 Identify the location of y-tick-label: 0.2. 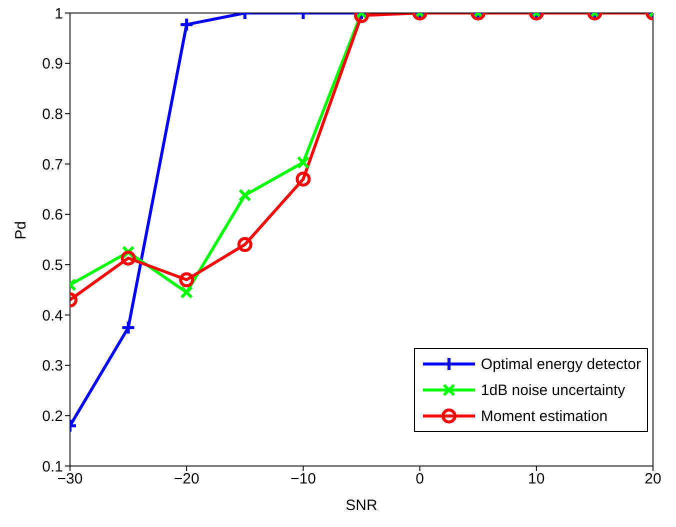
(52, 416).